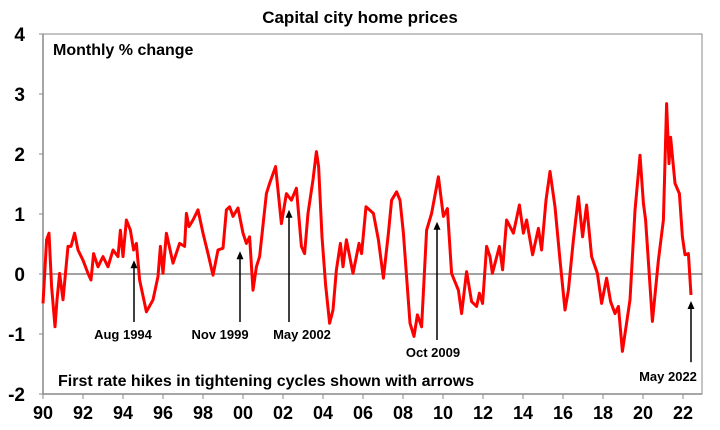  Describe the element at coordinates (433, 352) in the screenshot. I see `annotation-label: Oct 2009` at that location.